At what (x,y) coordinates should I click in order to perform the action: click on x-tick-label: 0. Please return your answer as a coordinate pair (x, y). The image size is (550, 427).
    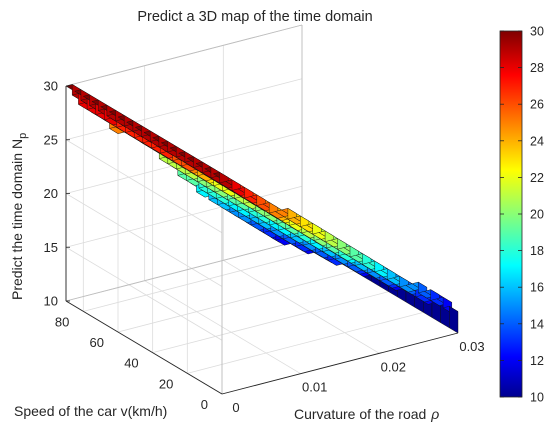
    Looking at the image, I should click on (235, 407).